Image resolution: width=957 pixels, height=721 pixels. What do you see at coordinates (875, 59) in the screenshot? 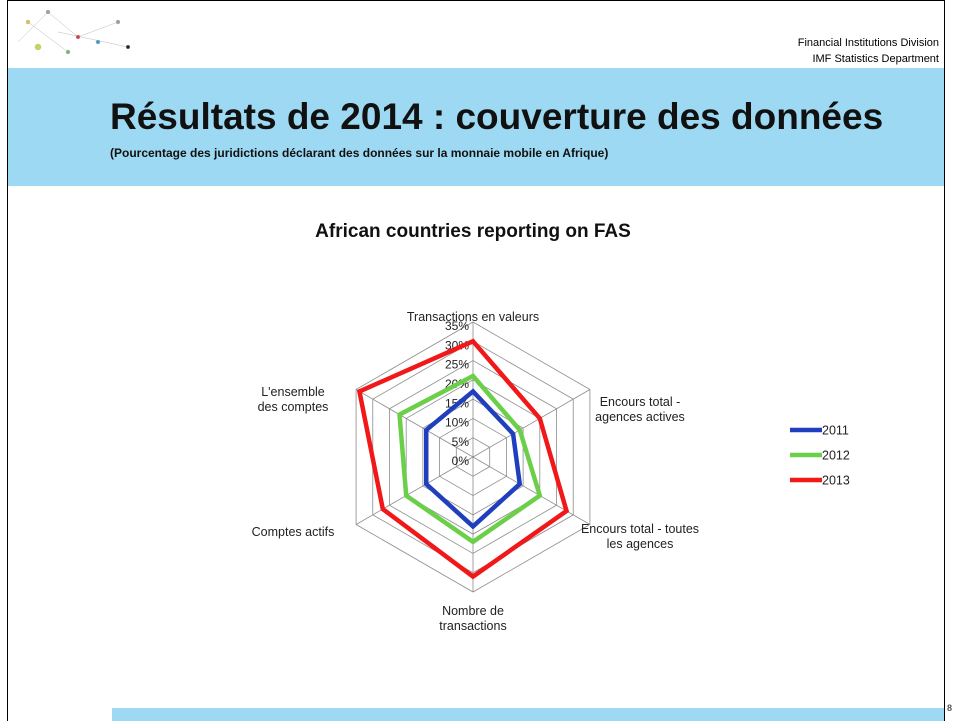
I see `department: IMF Statistics Department` at bounding box center [875, 59].